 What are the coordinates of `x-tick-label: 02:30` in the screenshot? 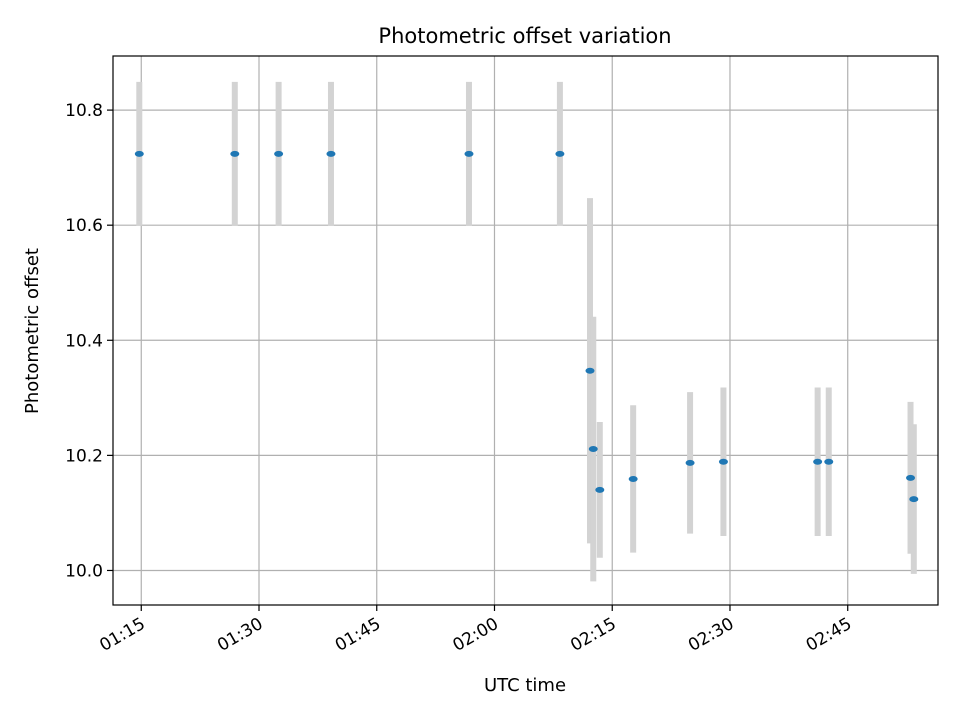 It's located at (711, 635).